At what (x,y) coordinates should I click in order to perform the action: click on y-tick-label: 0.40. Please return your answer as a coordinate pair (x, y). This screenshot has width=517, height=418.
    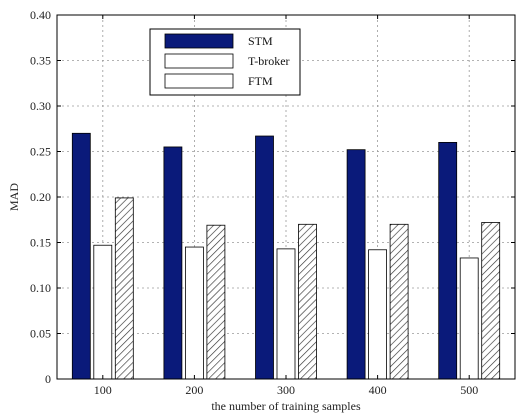
    Looking at the image, I should click on (40, 15).